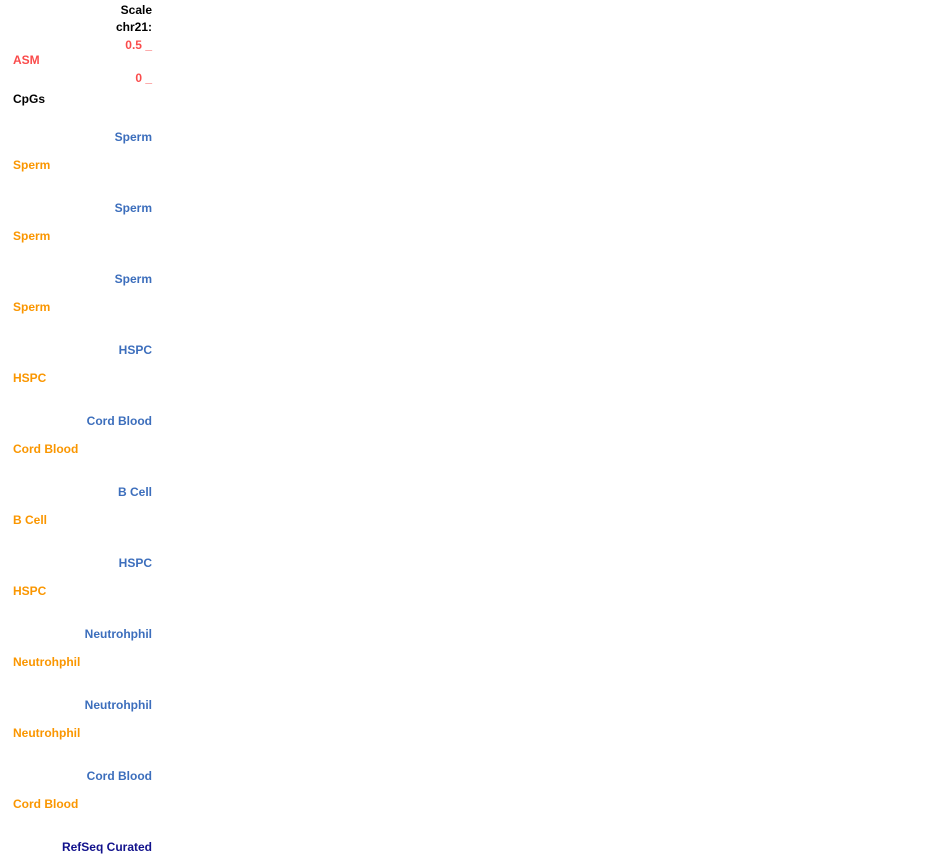 The width and height of the screenshot is (950, 856). What do you see at coordinates (133, 27) in the screenshot?
I see `position-label: chr21:` at bounding box center [133, 27].